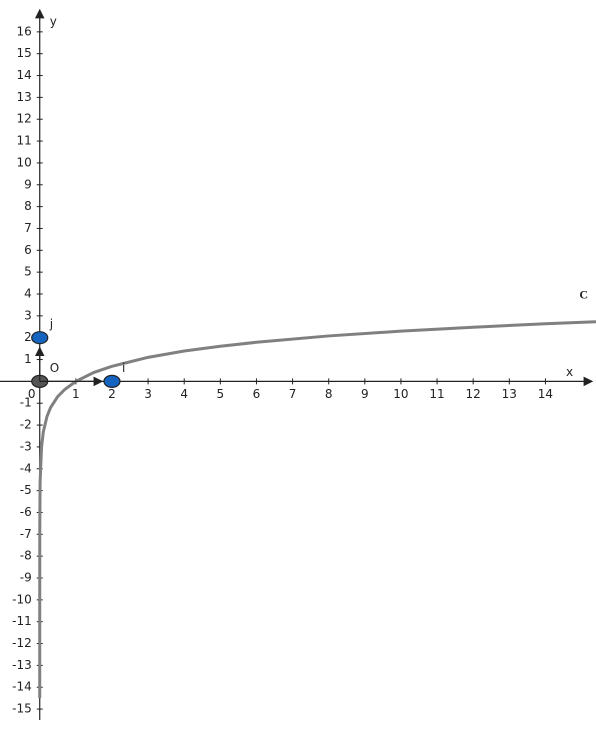 The width and height of the screenshot is (596, 747). Describe the element at coordinates (26, 578) in the screenshot. I see `y-tick-label: -9` at that location.